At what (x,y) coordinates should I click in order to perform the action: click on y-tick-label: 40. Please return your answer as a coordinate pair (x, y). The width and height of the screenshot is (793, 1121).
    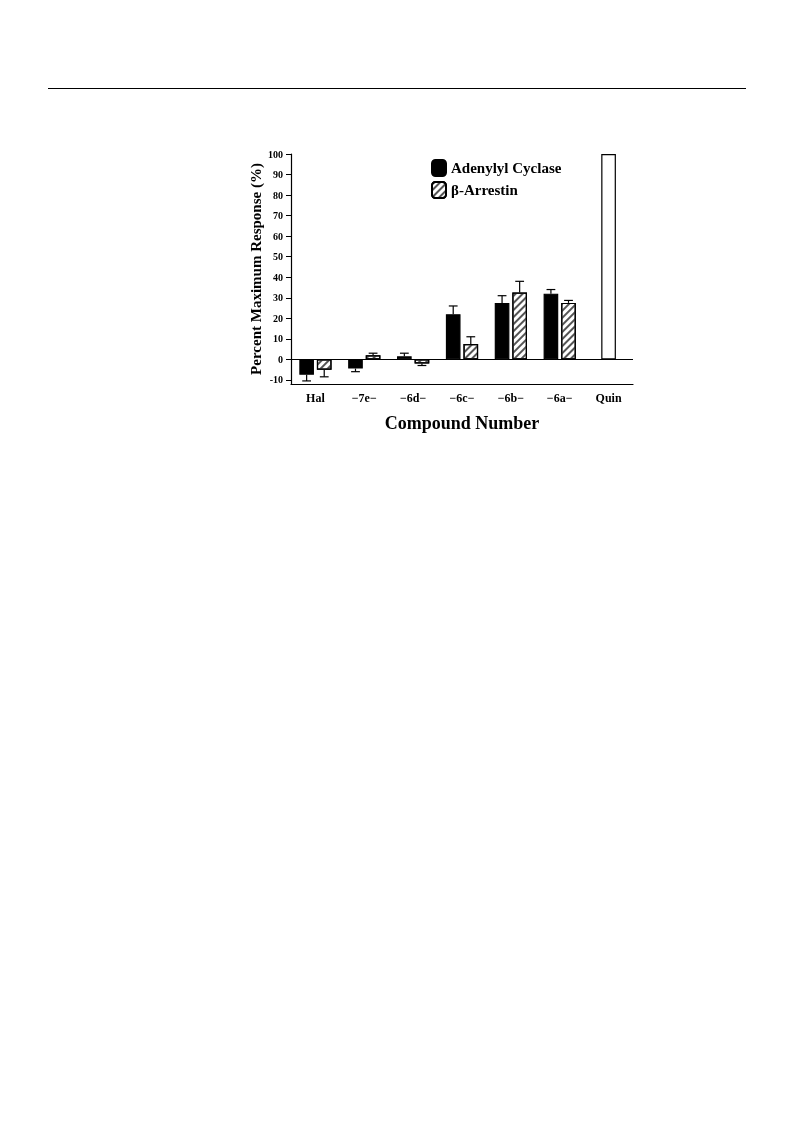
    Looking at the image, I should click on (278, 277).